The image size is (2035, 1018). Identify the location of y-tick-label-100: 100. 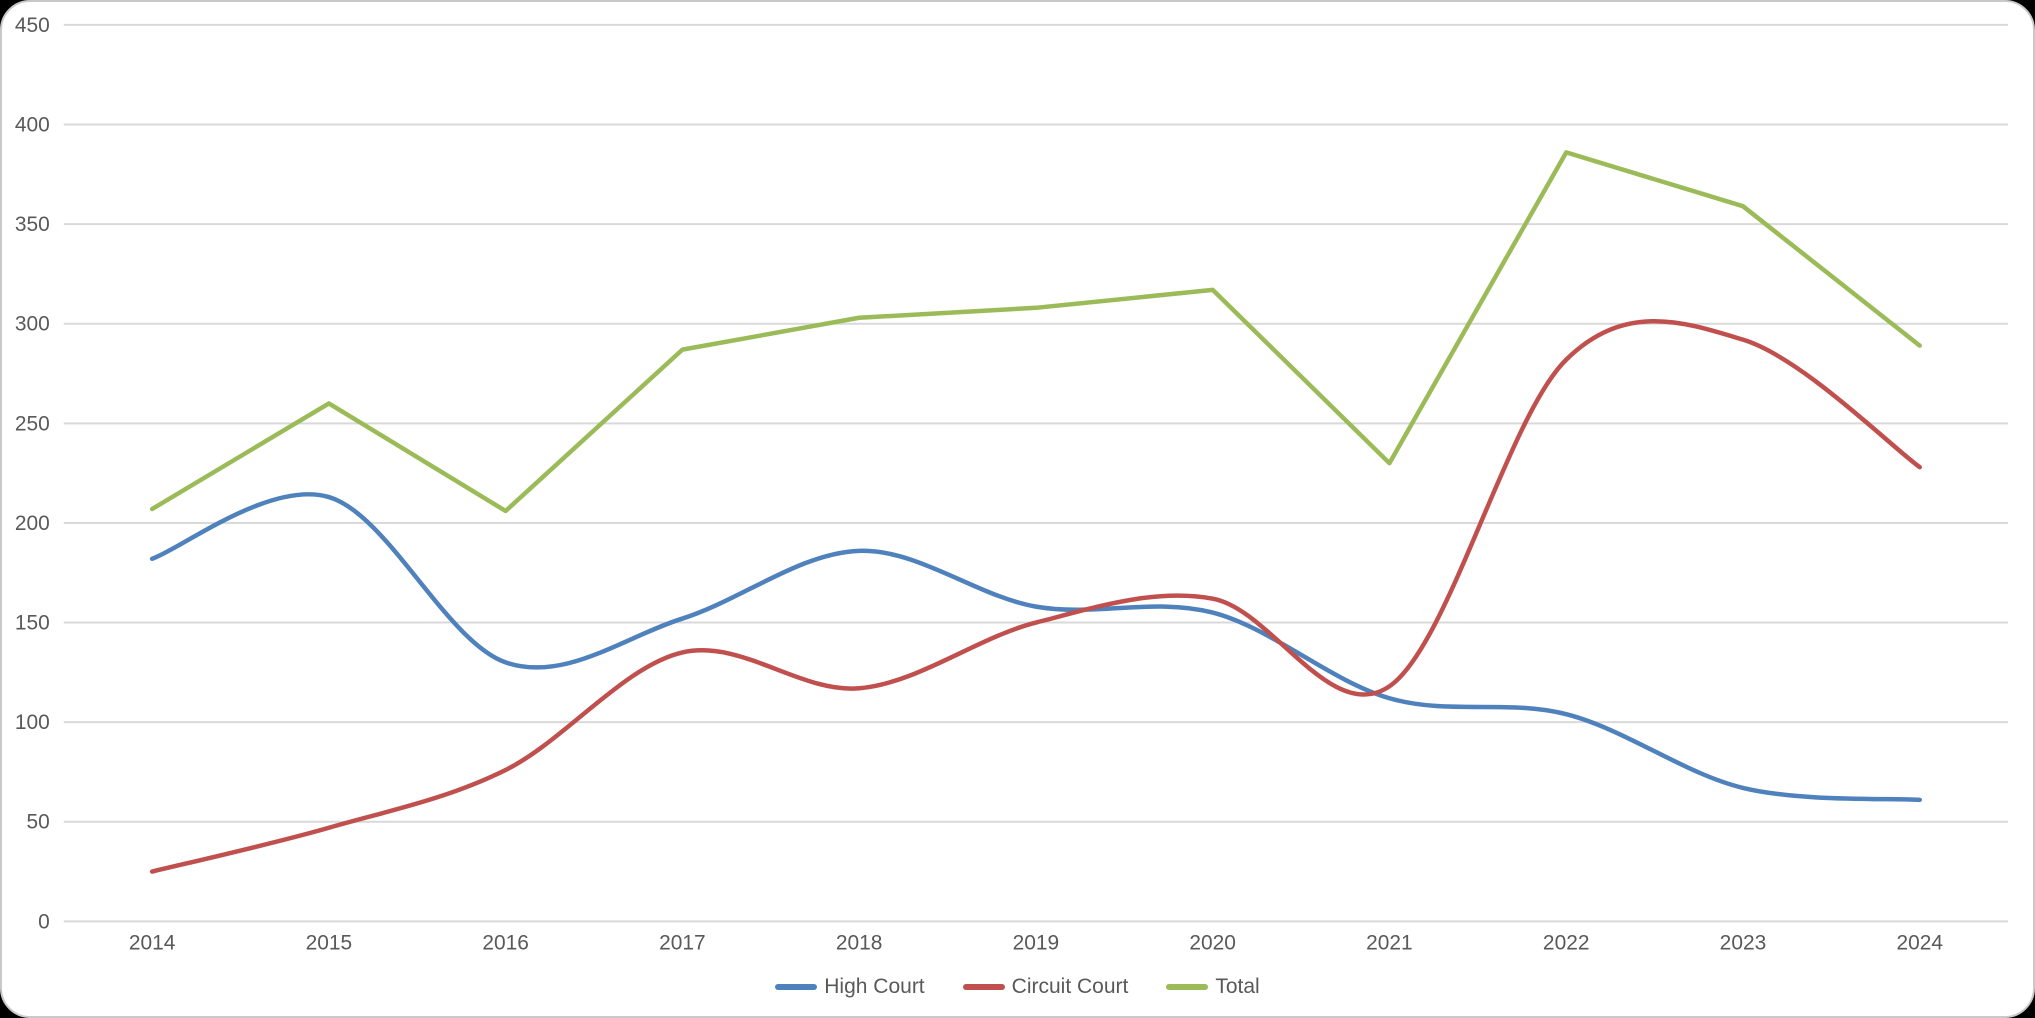
(32, 722).